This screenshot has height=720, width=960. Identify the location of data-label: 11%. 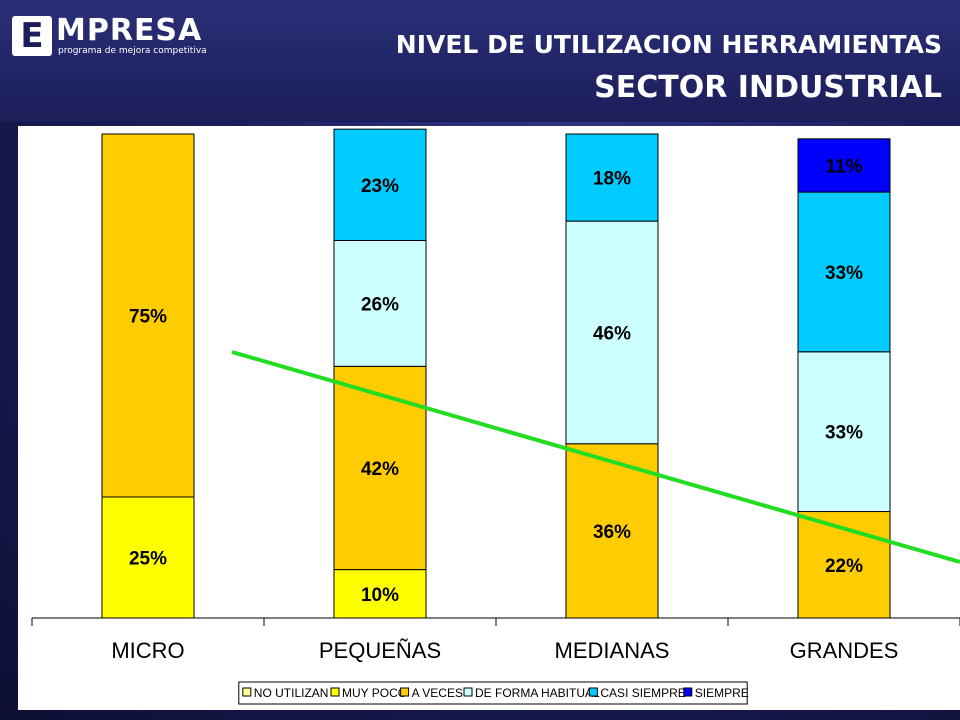
(844, 166).